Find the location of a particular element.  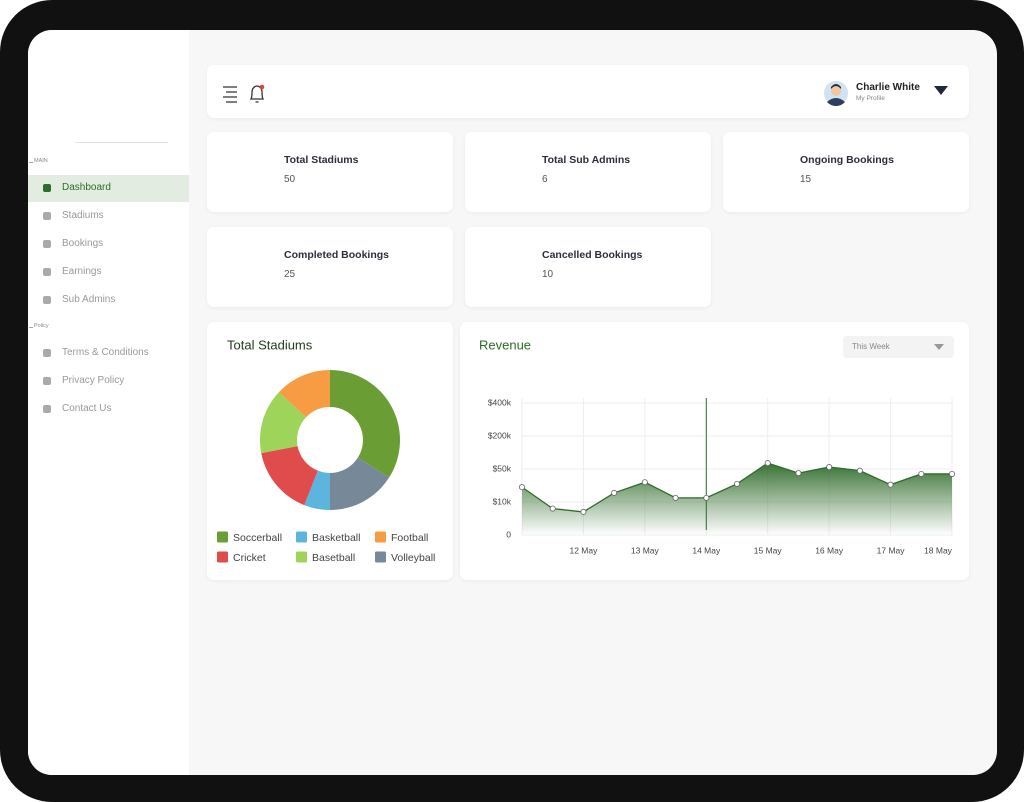

x-tick-label: 12 May is located at coordinates (583, 550).